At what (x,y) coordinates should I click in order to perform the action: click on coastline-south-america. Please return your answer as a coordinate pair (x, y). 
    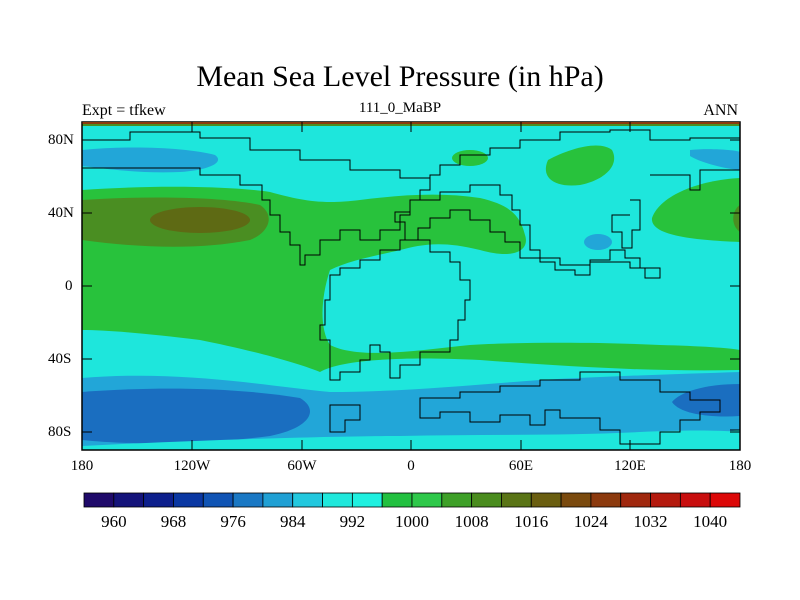
    Looking at the image, I should click on (395, 310).